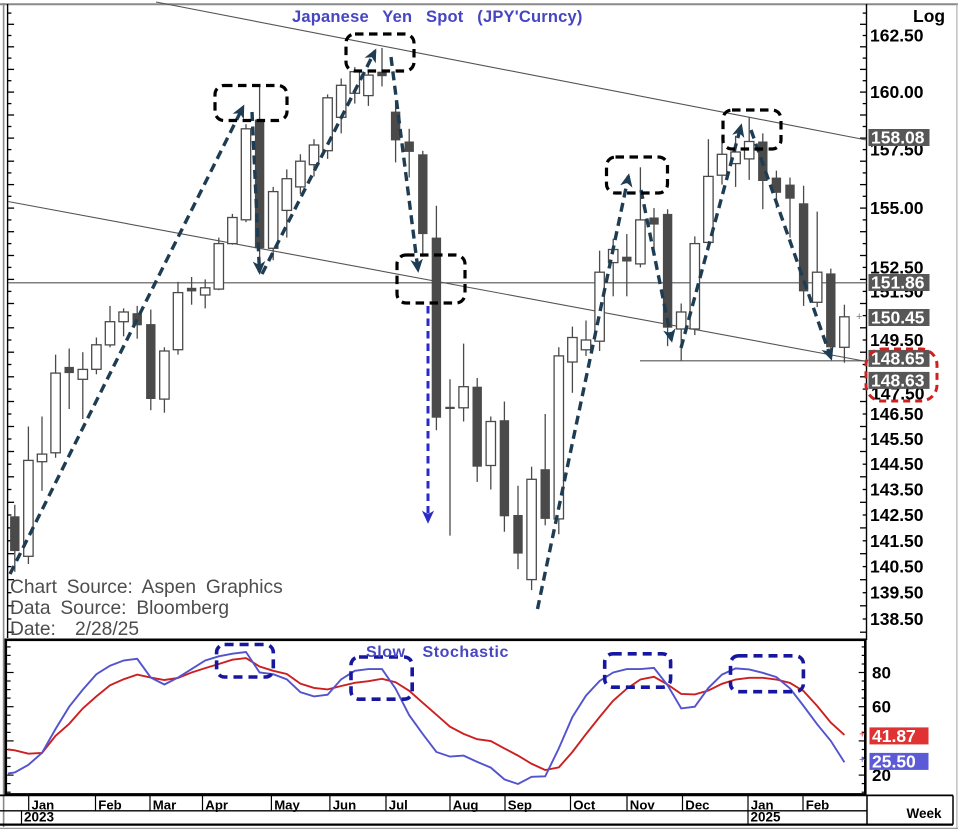 This screenshot has width=958, height=834. Describe the element at coordinates (897, 541) in the screenshot. I see `svg-text: 141.50` at that location.